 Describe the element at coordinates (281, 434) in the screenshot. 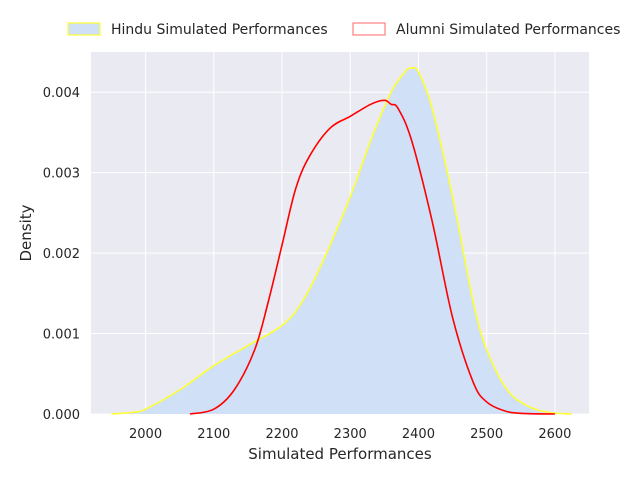

I see `x-tick-label: 2200` at that location.